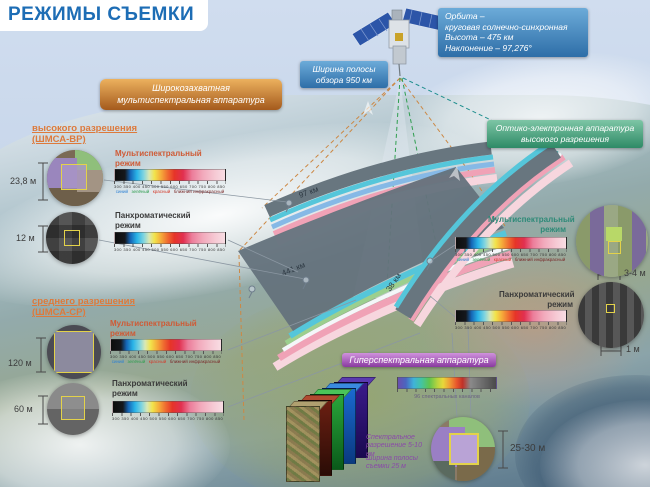  What do you see at coordinates (447, 397) in the screenshot?
I see `hyper-bar-caption: 96 спектральных каналов` at bounding box center [447, 397].